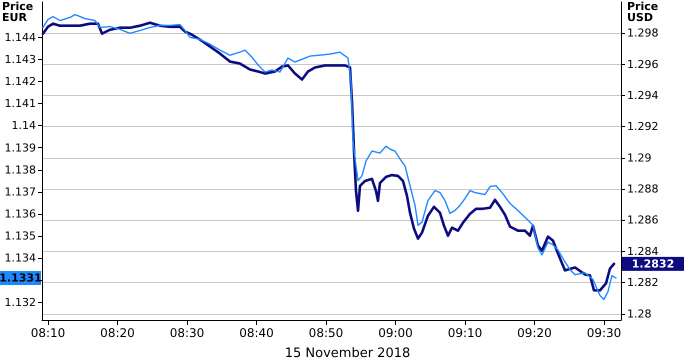  Describe the element at coordinates (18, 12) in the screenshot. I see `y-axis-title: Price EUR` at that location.